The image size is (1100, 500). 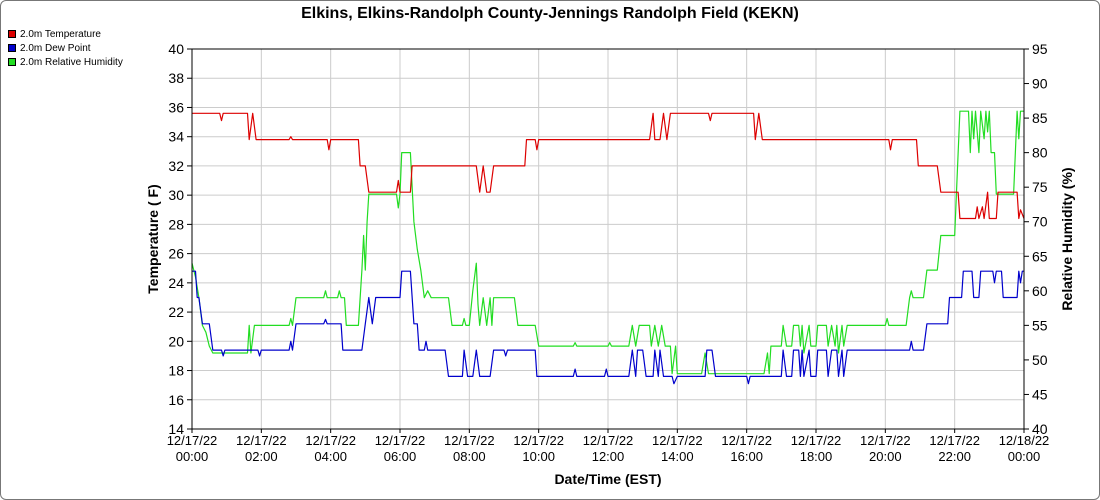 What do you see at coordinates (816, 456) in the screenshot?
I see `x-tick-label-time: 18:00` at bounding box center [816, 456].